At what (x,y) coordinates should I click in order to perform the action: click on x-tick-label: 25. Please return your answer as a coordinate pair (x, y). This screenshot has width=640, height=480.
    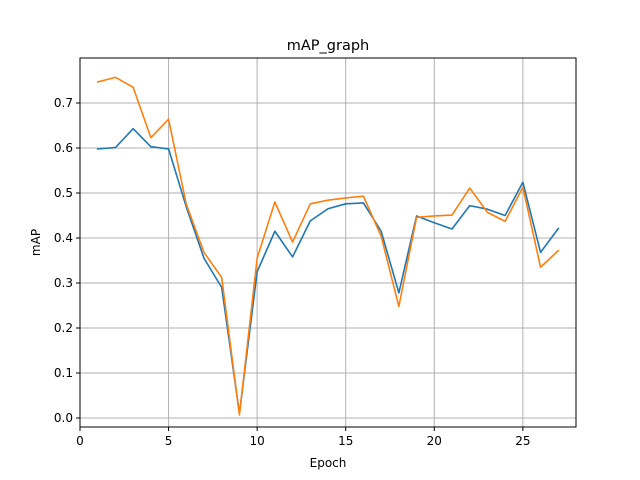
    Looking at the image, I should click on (522, 441).